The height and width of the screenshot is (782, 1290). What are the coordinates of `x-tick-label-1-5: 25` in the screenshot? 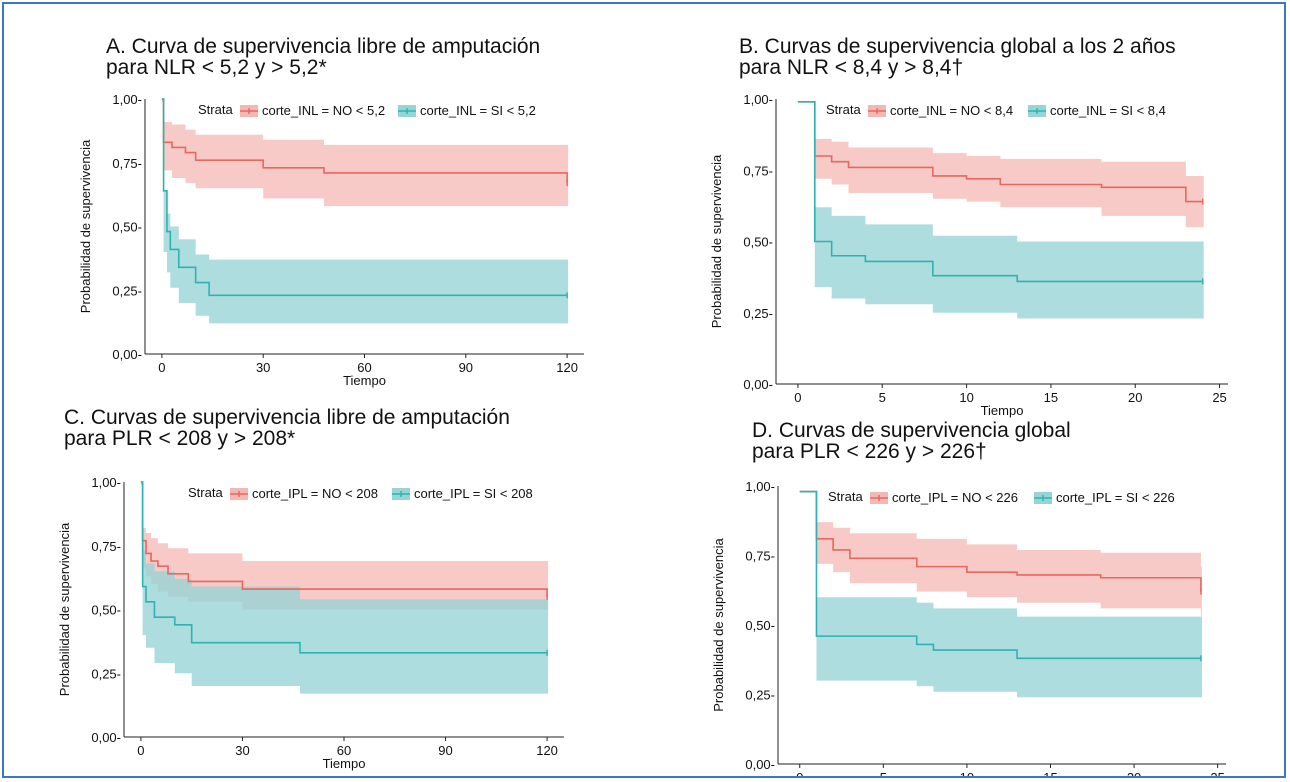 It's located at (1219, 397).